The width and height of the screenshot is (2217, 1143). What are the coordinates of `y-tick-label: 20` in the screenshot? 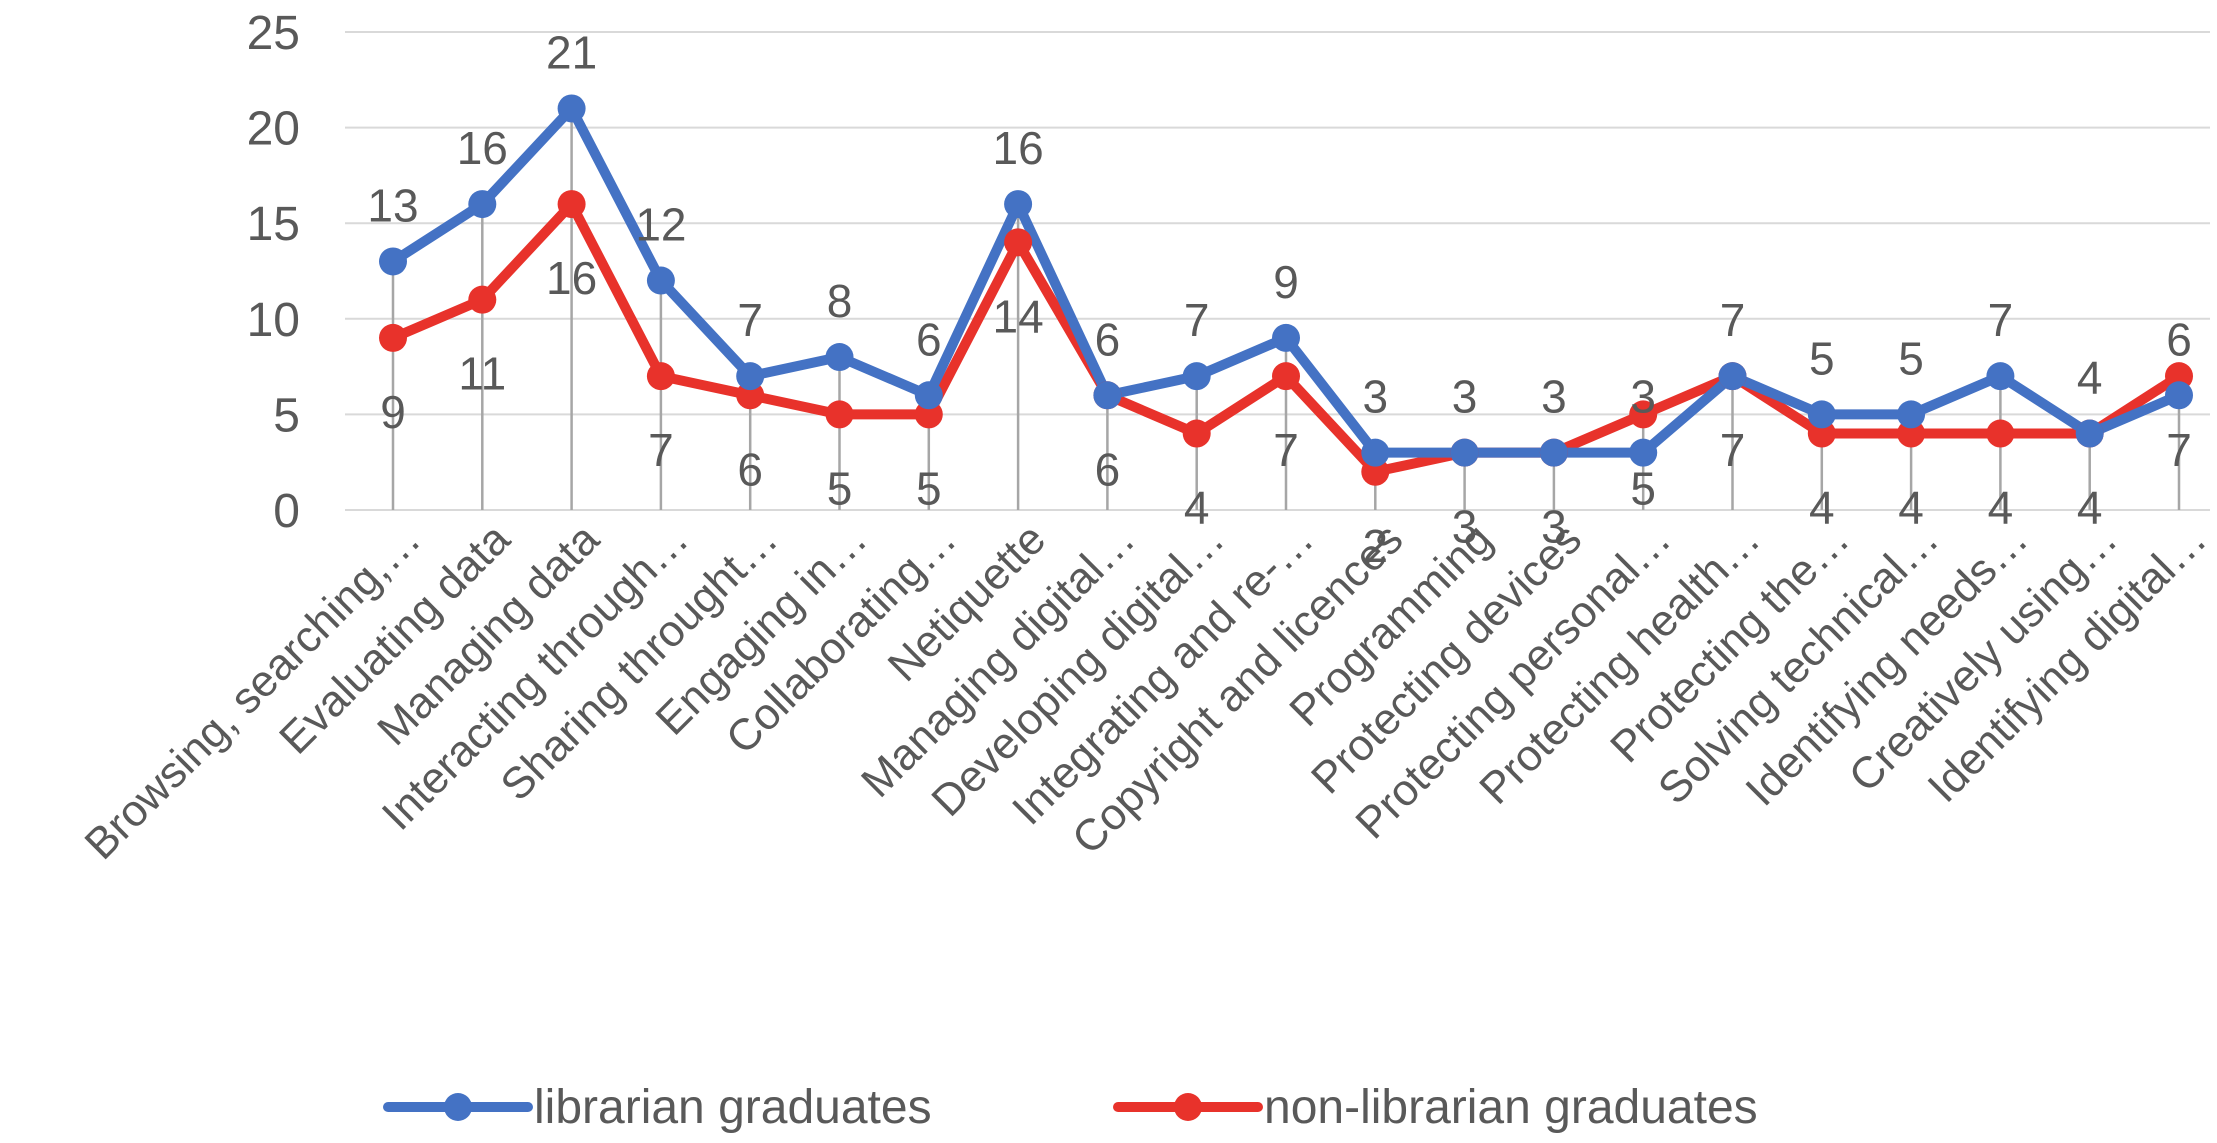 It's located at (273, 129).